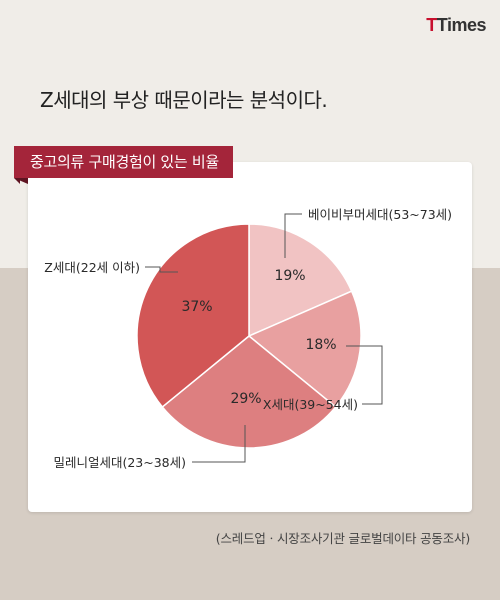 Image resolution: width=500 pixels, height=600 pixels. Describe the element at coordinates (304, 349) in the screenshot. I see `pie-slice-x` at that location.